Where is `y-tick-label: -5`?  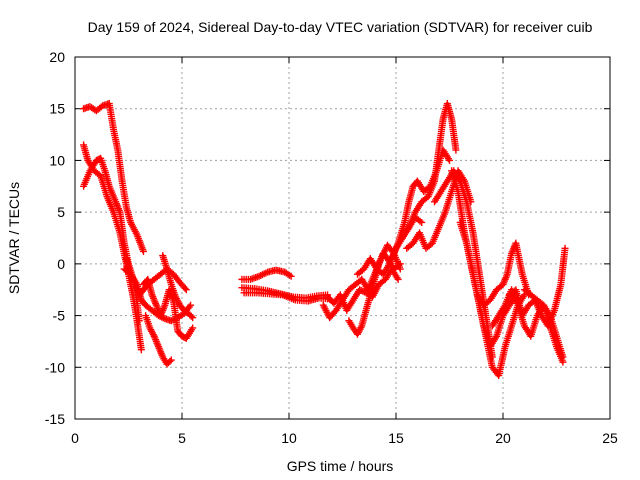
y-tick-label: -5 is located at coordinates (59, 316).